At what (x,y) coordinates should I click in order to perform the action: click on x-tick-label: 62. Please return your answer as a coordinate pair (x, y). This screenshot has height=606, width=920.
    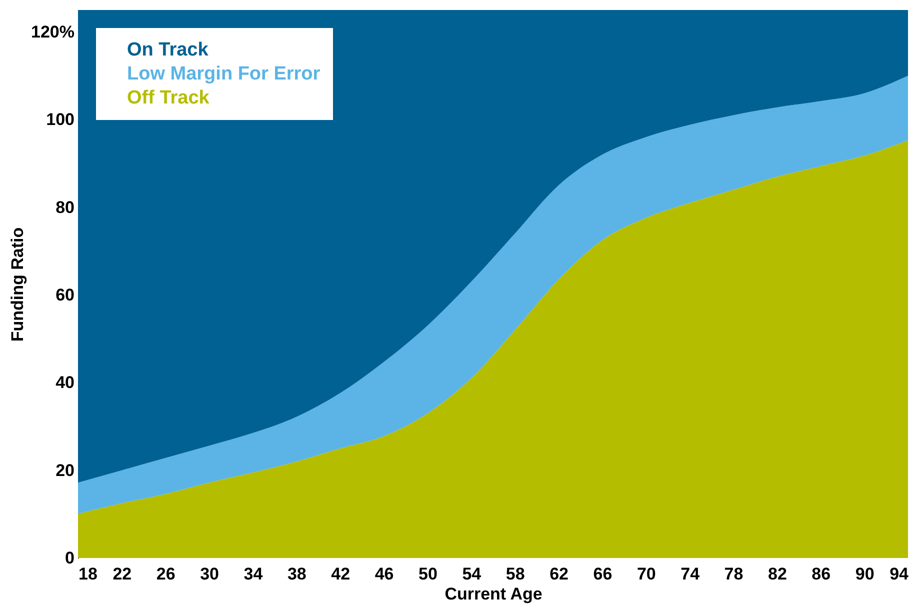
    Looking at the image, I should click on (559, 574).